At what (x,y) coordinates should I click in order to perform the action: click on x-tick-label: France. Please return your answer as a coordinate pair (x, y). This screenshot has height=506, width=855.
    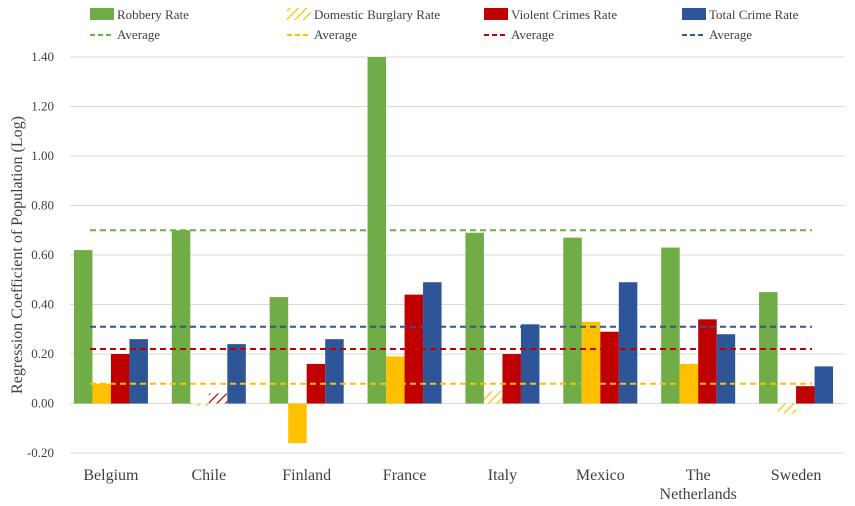
    Looking at the image, I should click on (405, 475).